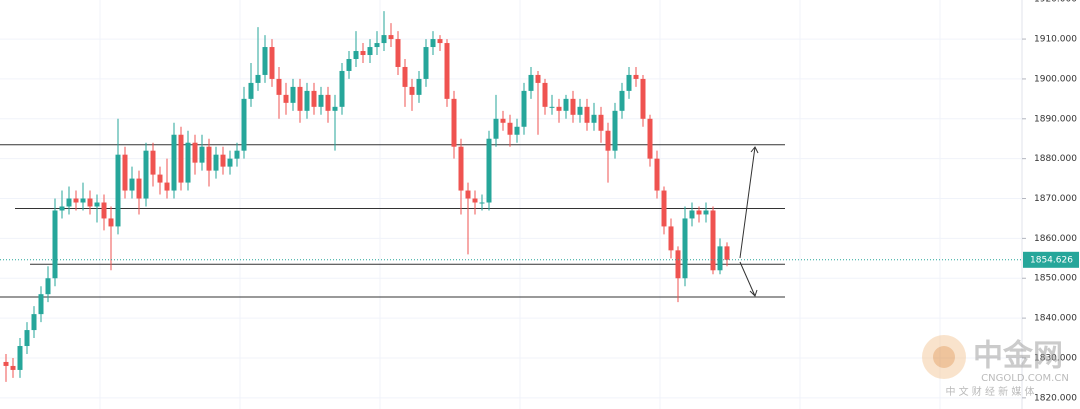 This screenshot has width=1080, height=409. Describe the element at coordinates (1055, 40) in the screenshot. I see `y-tick-label: 1910.000` at that location.